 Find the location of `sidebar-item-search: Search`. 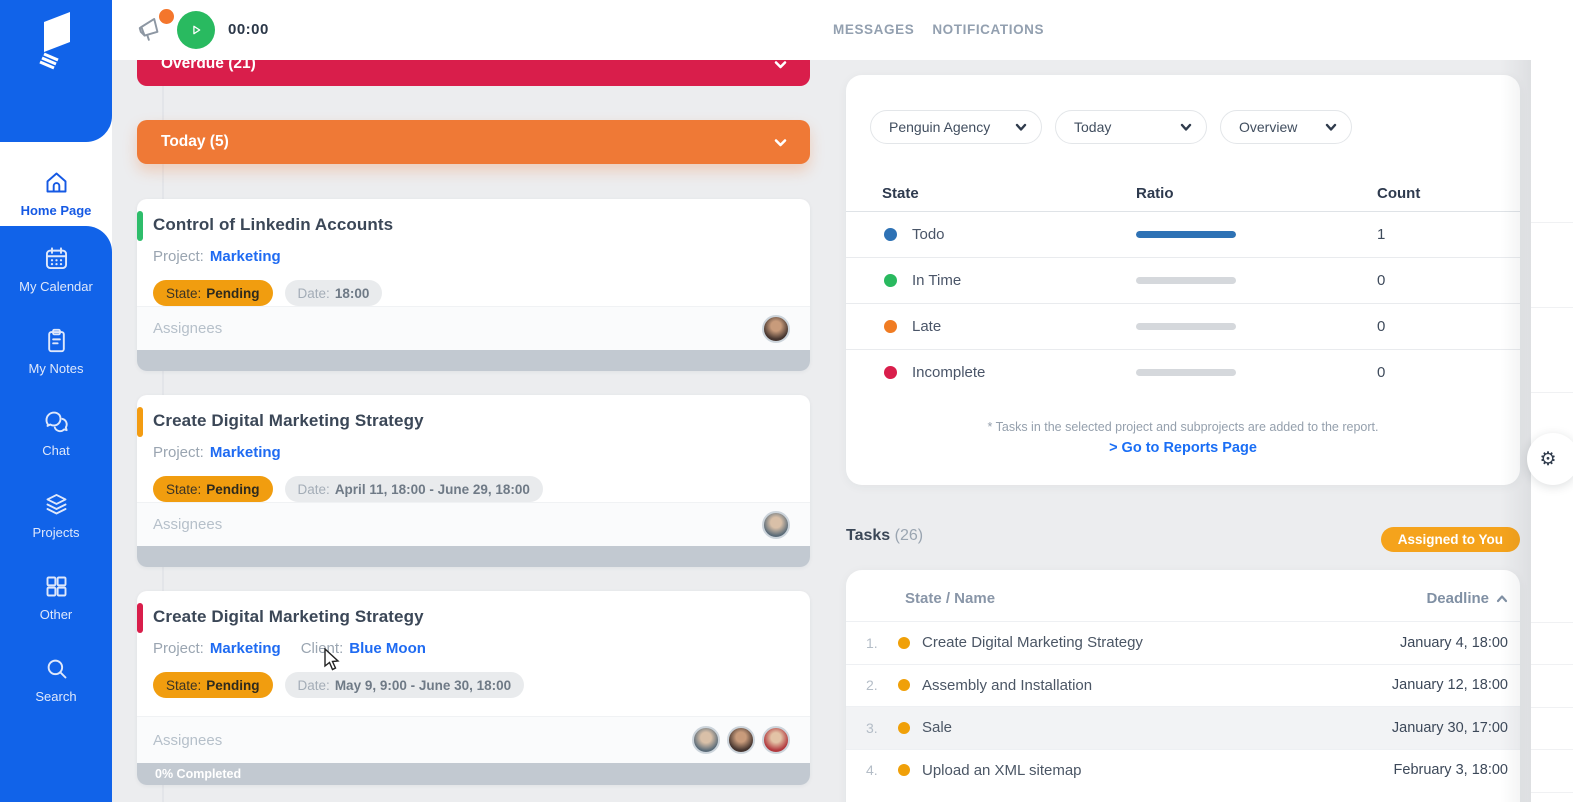

sidebar-item-search: Search is located at coordinates (56, 679).